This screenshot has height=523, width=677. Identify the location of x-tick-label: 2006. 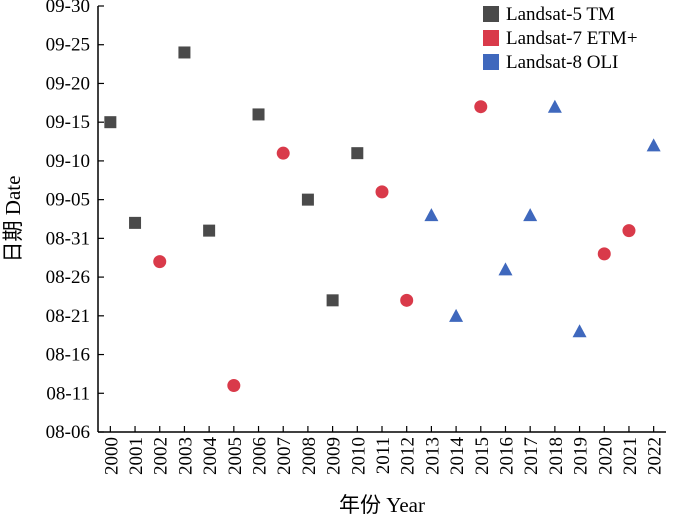
(260, 456).